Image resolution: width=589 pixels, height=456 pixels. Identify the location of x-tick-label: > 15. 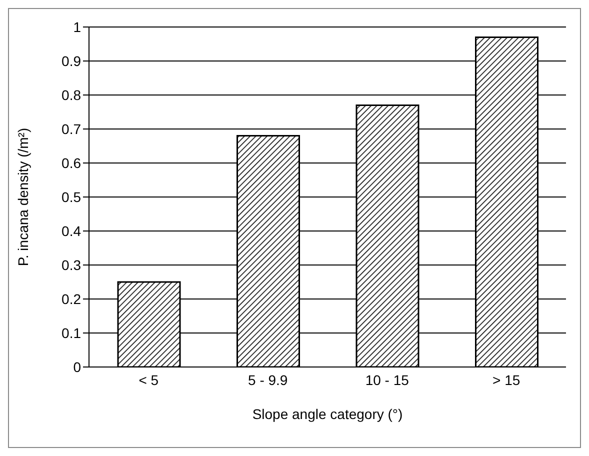
(506, 380).